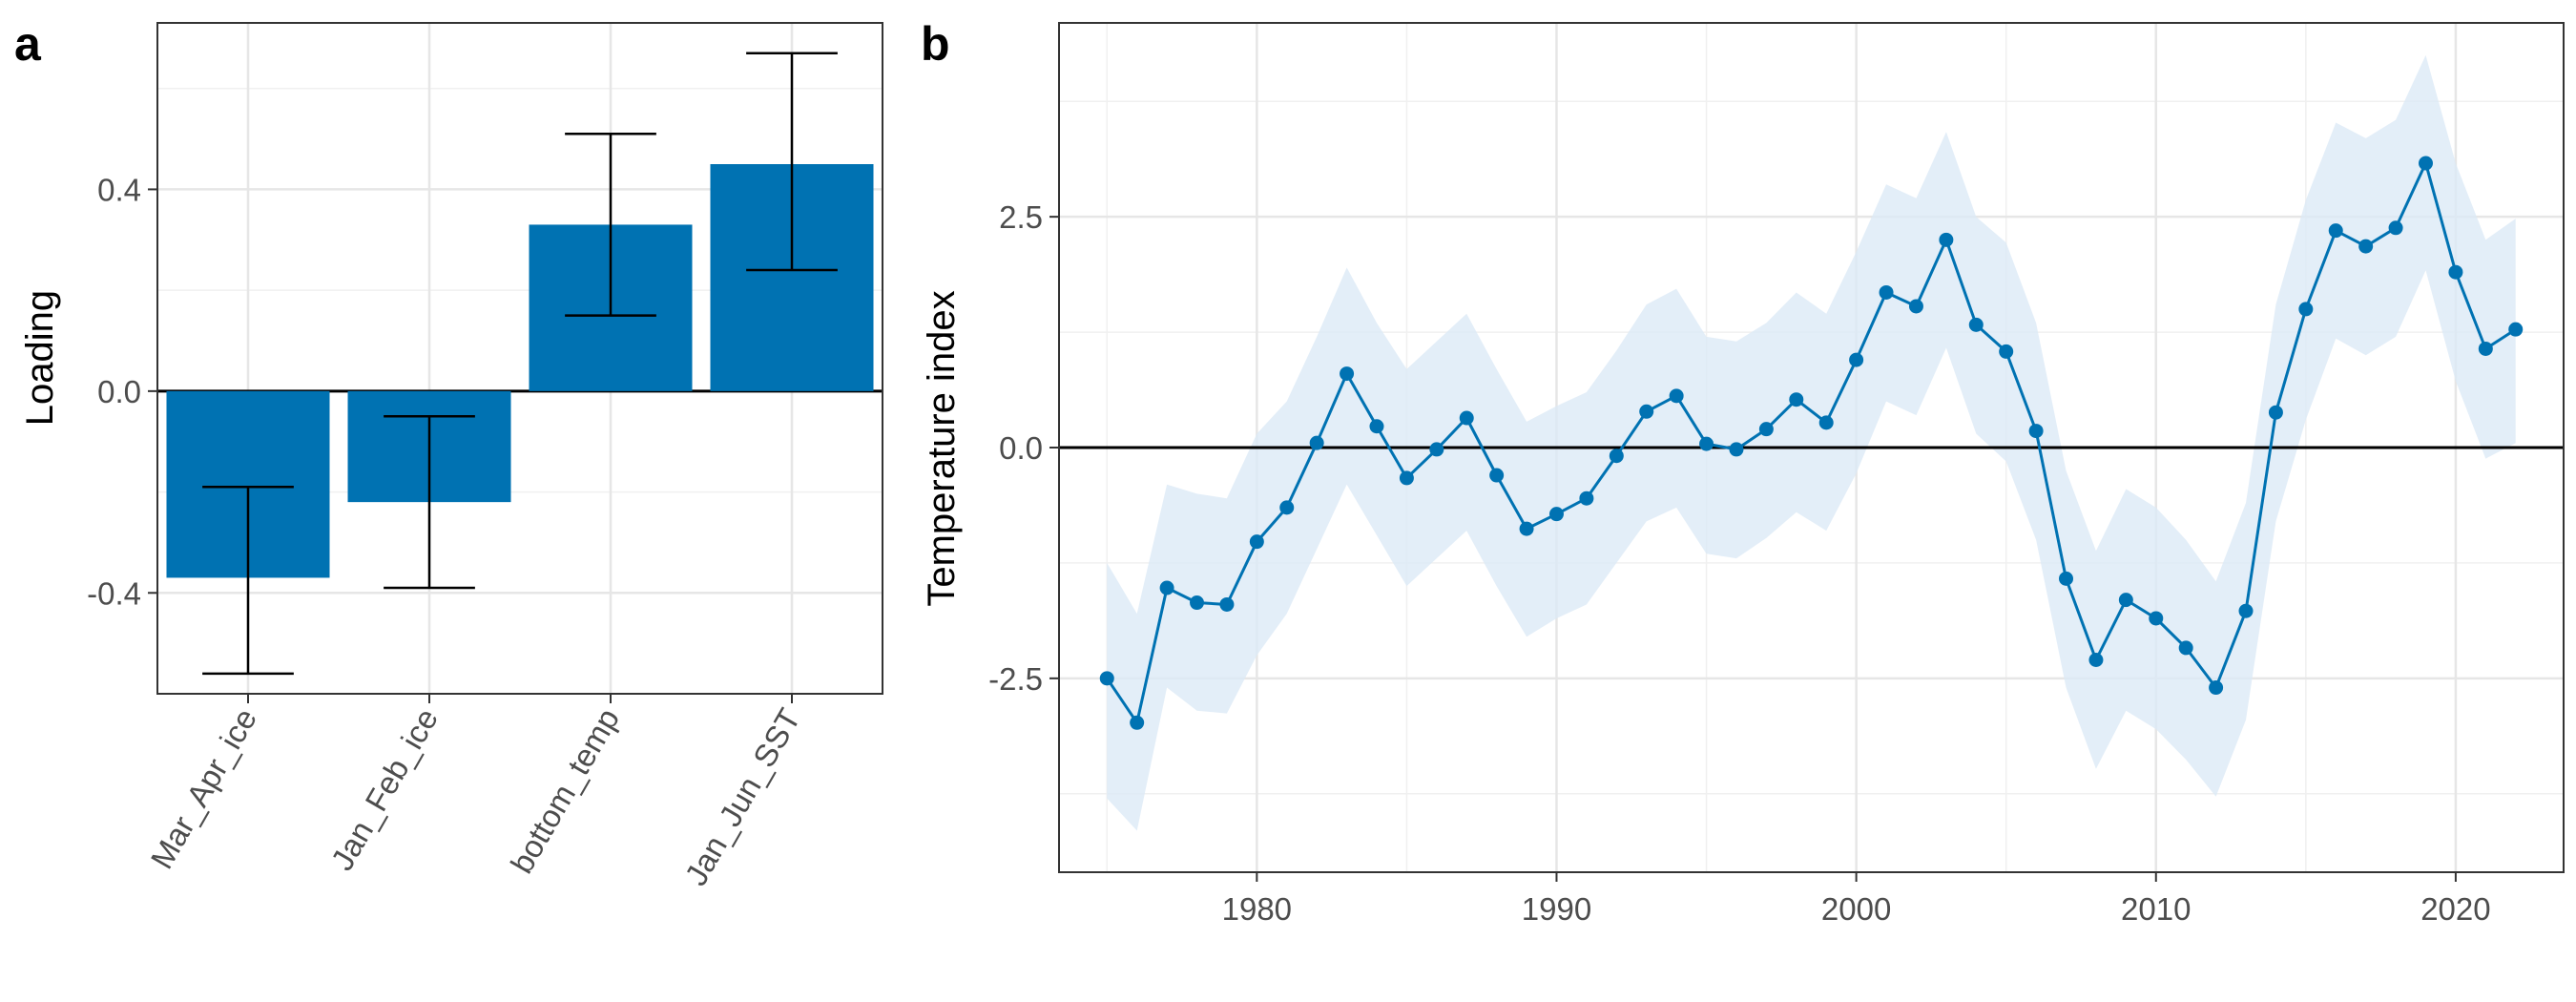 Image resolution: width=2576 pixels, height=1002 pixels. Describe the element at coordinates (1736, 449) in the screenshot. I see `data-point-1996` at that location.